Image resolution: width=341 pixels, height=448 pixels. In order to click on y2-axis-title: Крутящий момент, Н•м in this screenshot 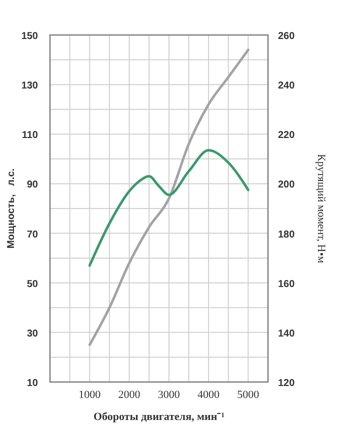, I will do `click(321, 209)`.